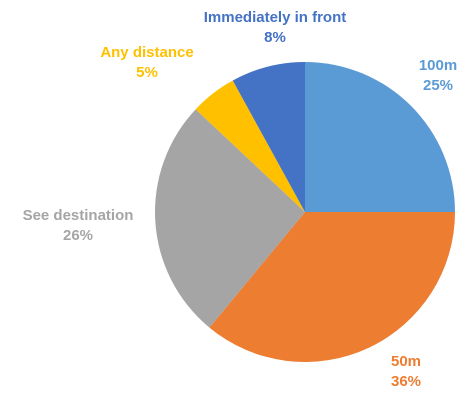  What do you see at coordinates (438, 75) in the screenshot?
I see `pie-label-100m: 100m 25%` at bounding box center [438, 75].